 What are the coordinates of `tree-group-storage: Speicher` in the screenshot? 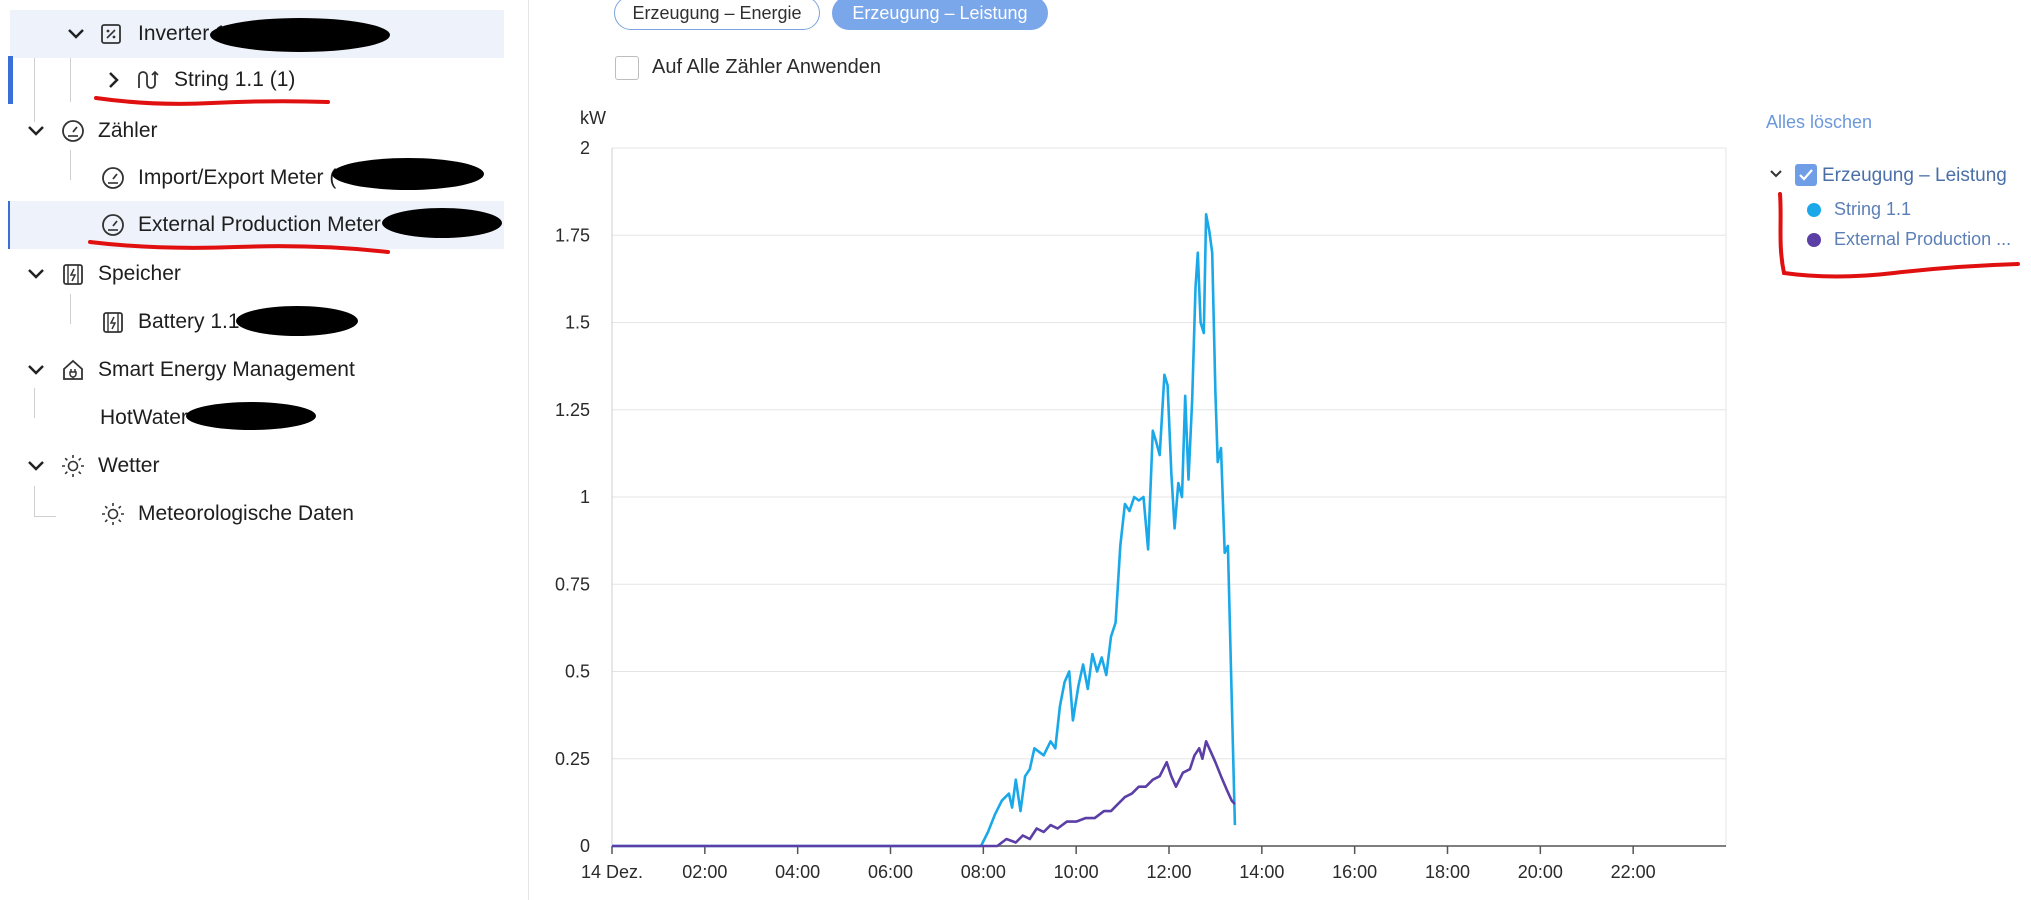 It's located at (257, 274).